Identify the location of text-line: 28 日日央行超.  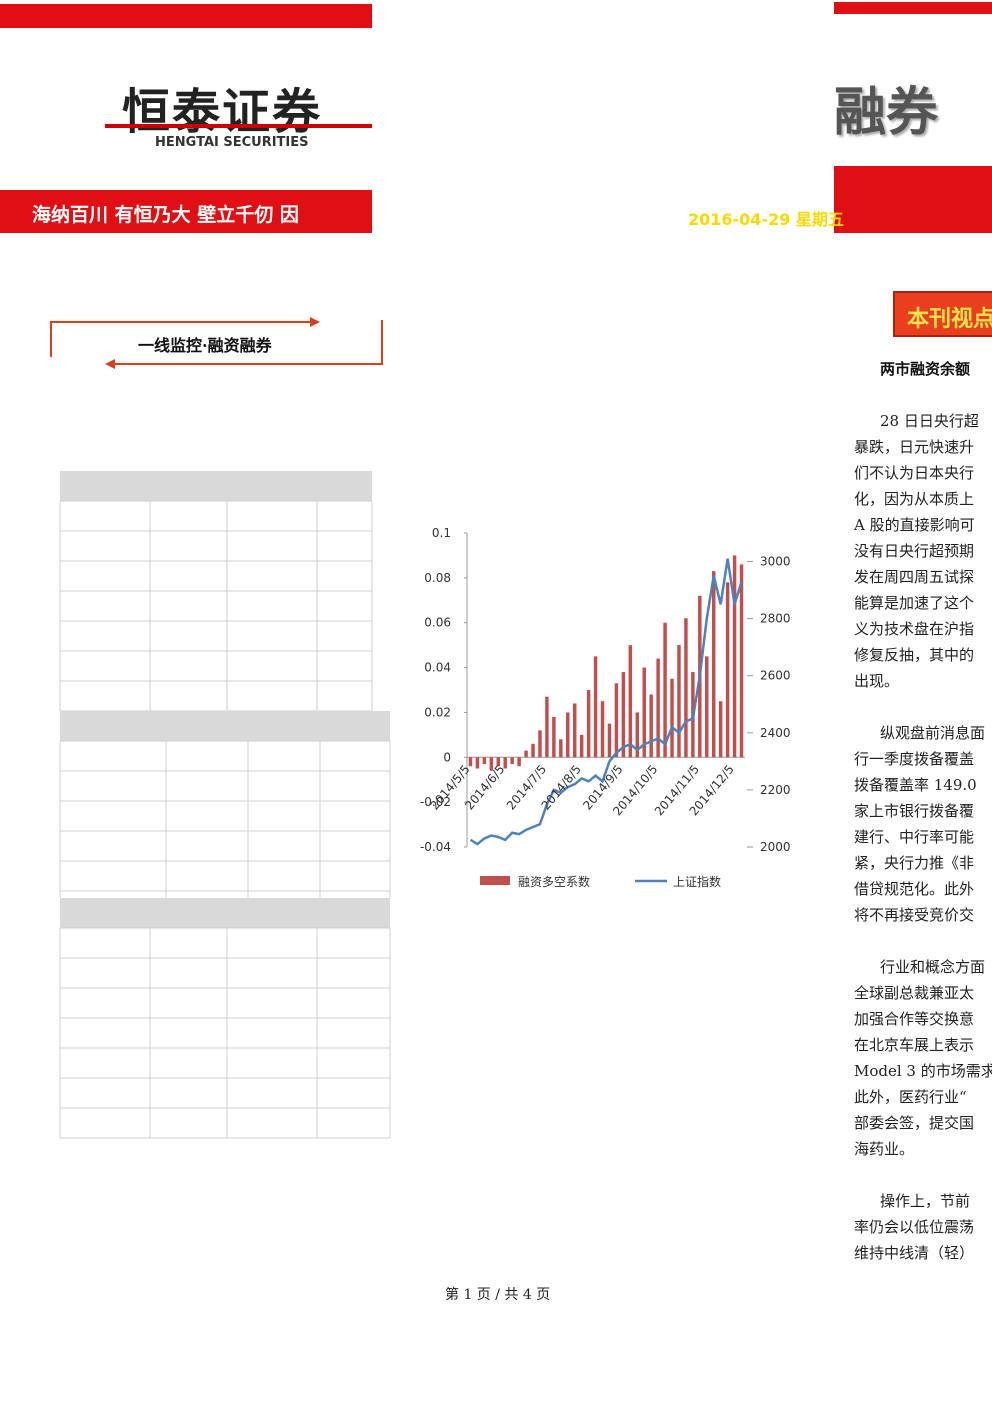
(929, 421).